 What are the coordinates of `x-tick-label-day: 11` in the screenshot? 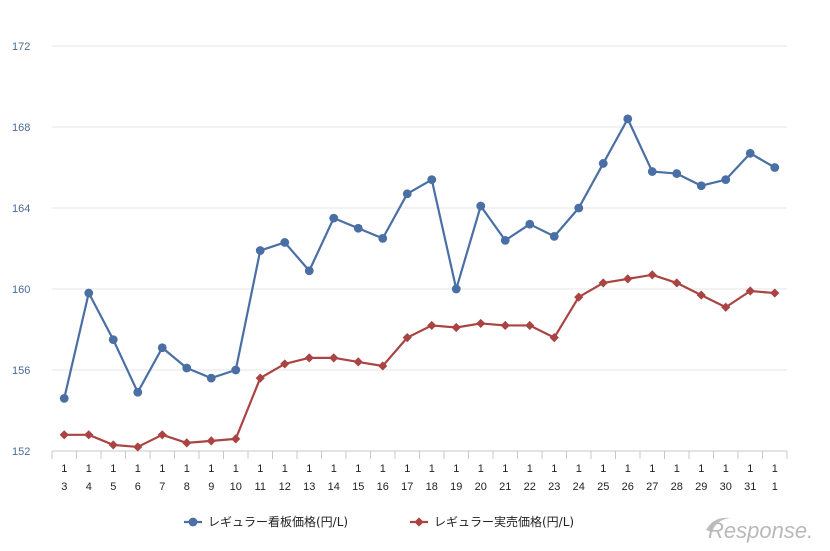 It's located at (260, 487).